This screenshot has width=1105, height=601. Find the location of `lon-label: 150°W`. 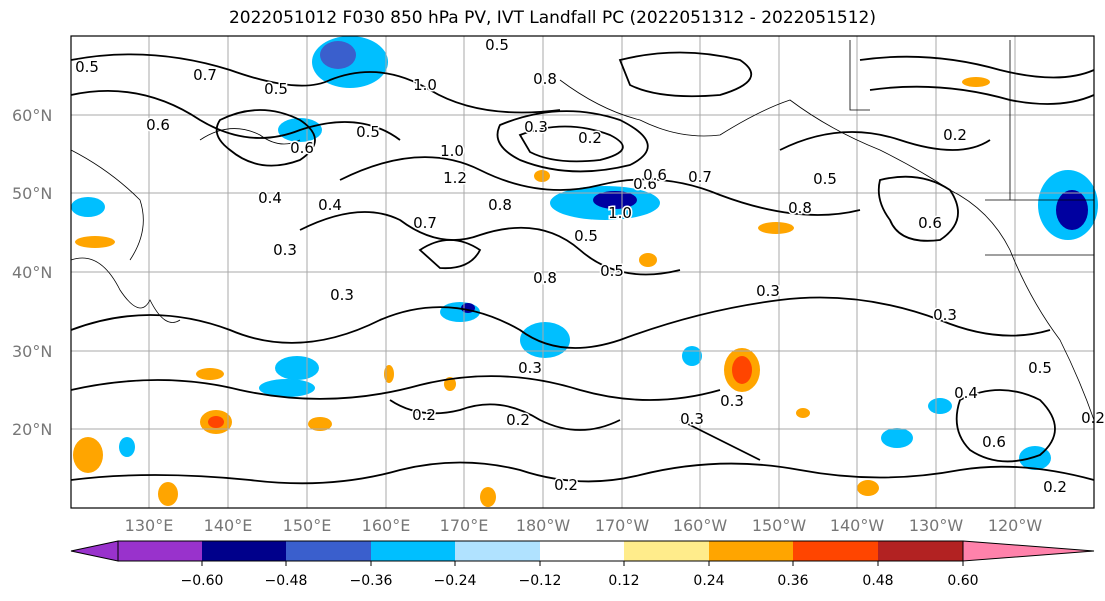

lon-label: 150°W is located at coordinates (779, 525).